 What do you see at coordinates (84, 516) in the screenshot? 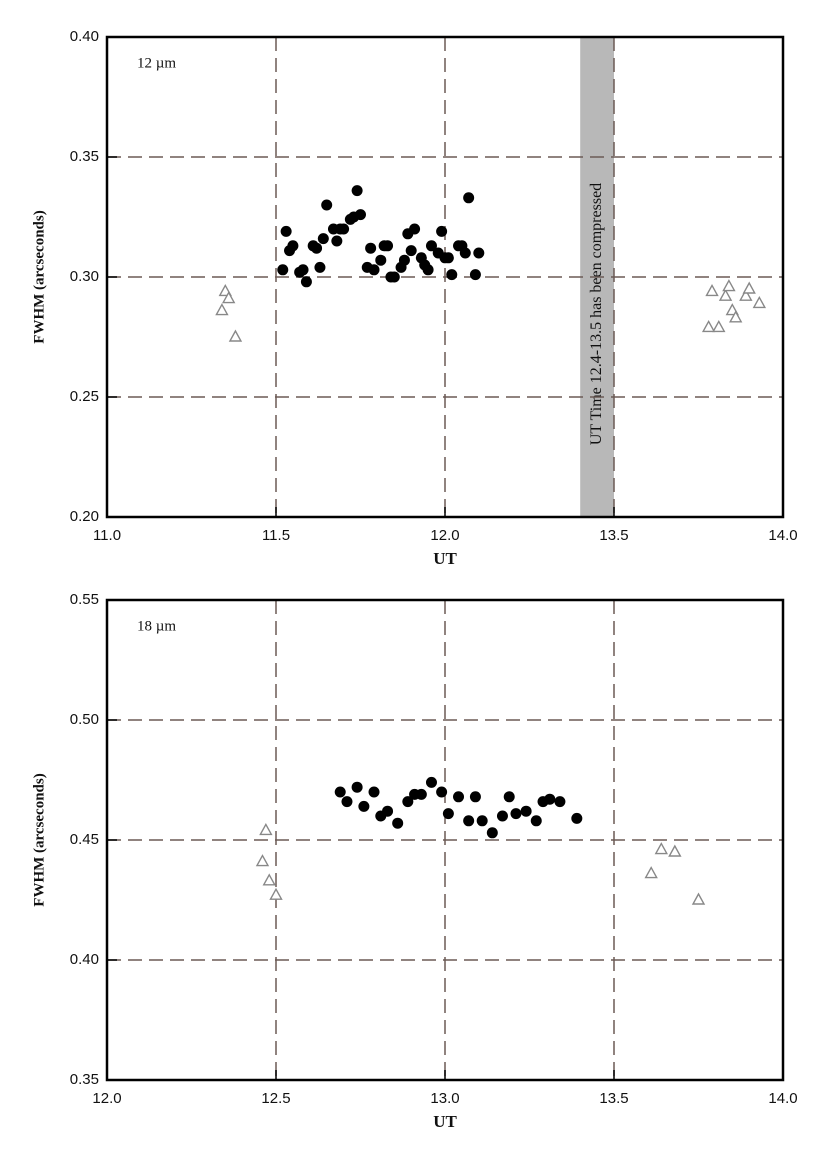
I see `y-tick-label: 0.20` at bounding box center [84, 516].